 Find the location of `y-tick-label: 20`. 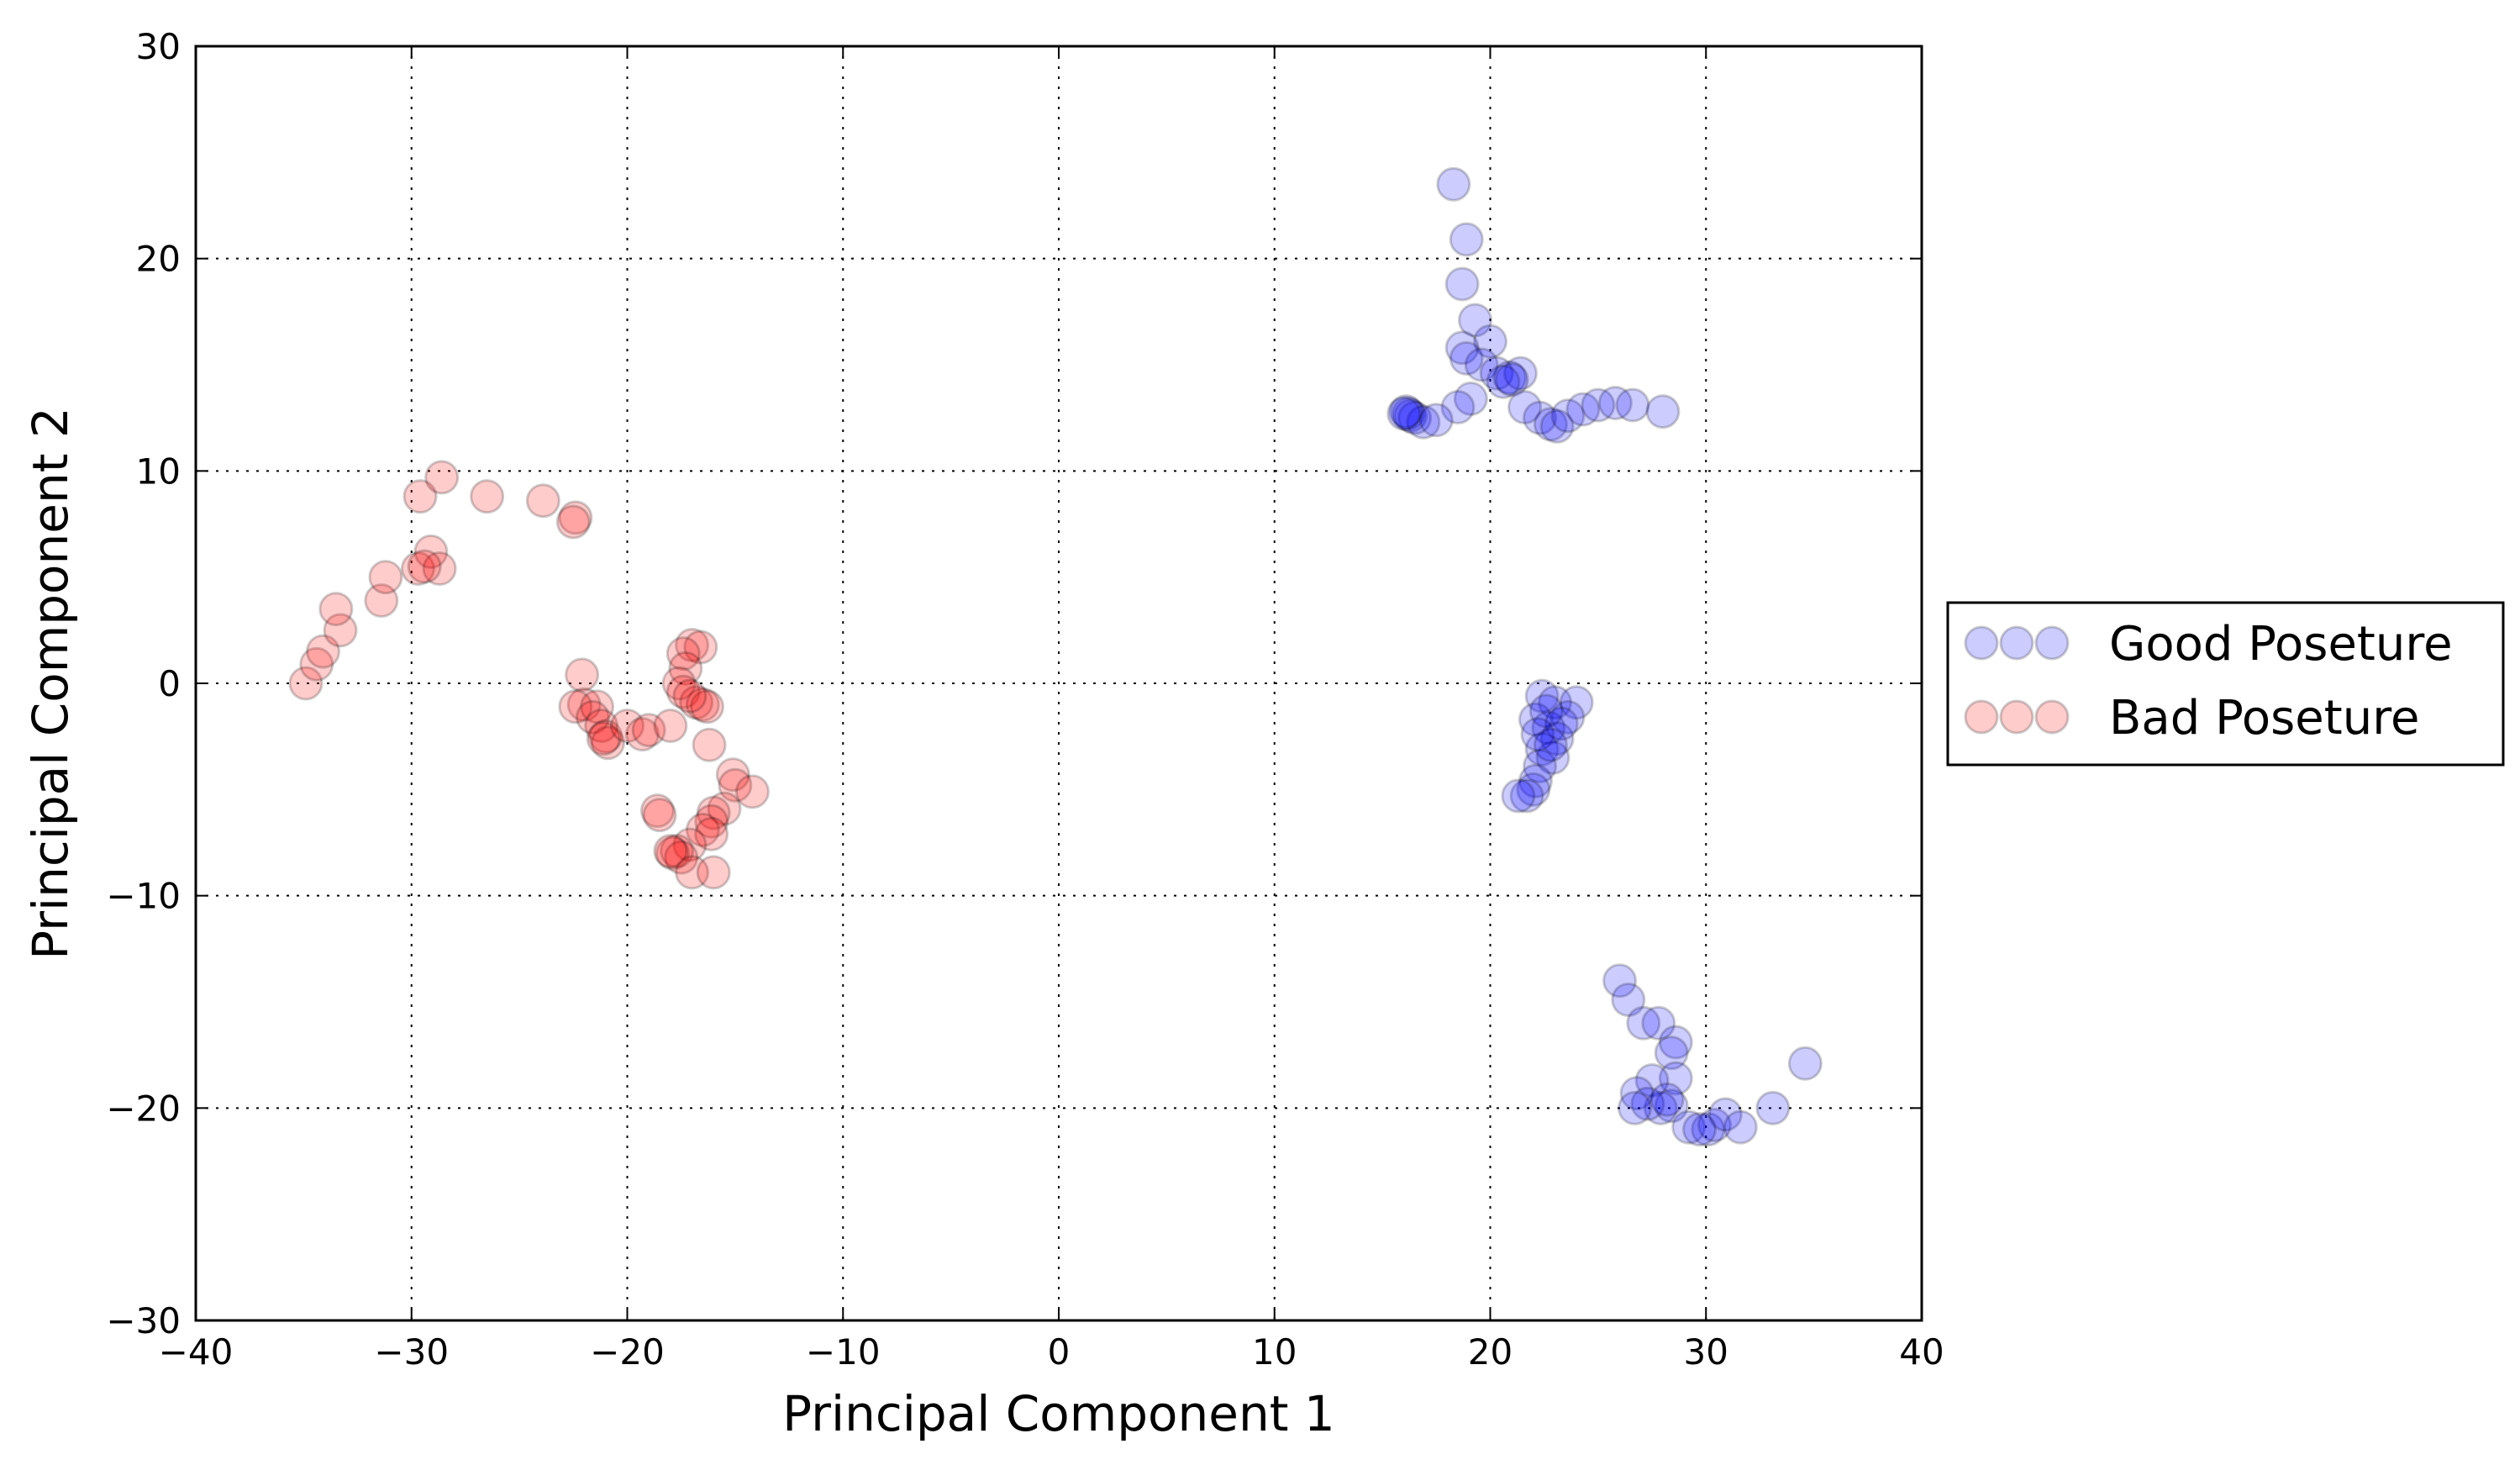

y-tick-label: 20 is located at coordinates (158, 259).